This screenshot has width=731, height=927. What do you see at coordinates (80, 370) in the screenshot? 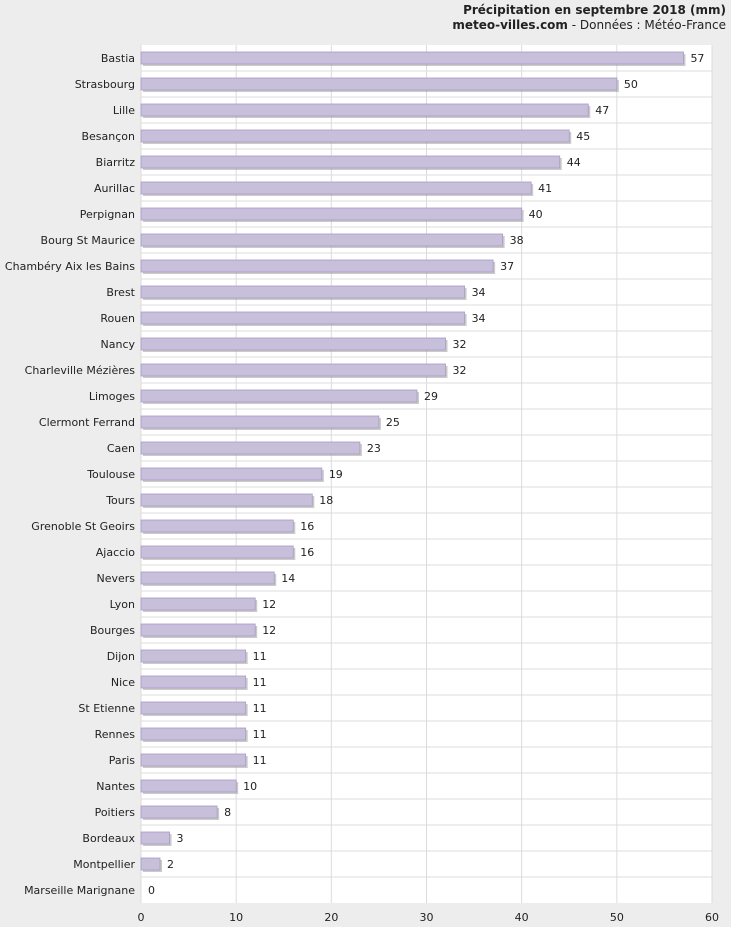
I see `category-label: Charleville Mézières` at bounding box center [80, 370].